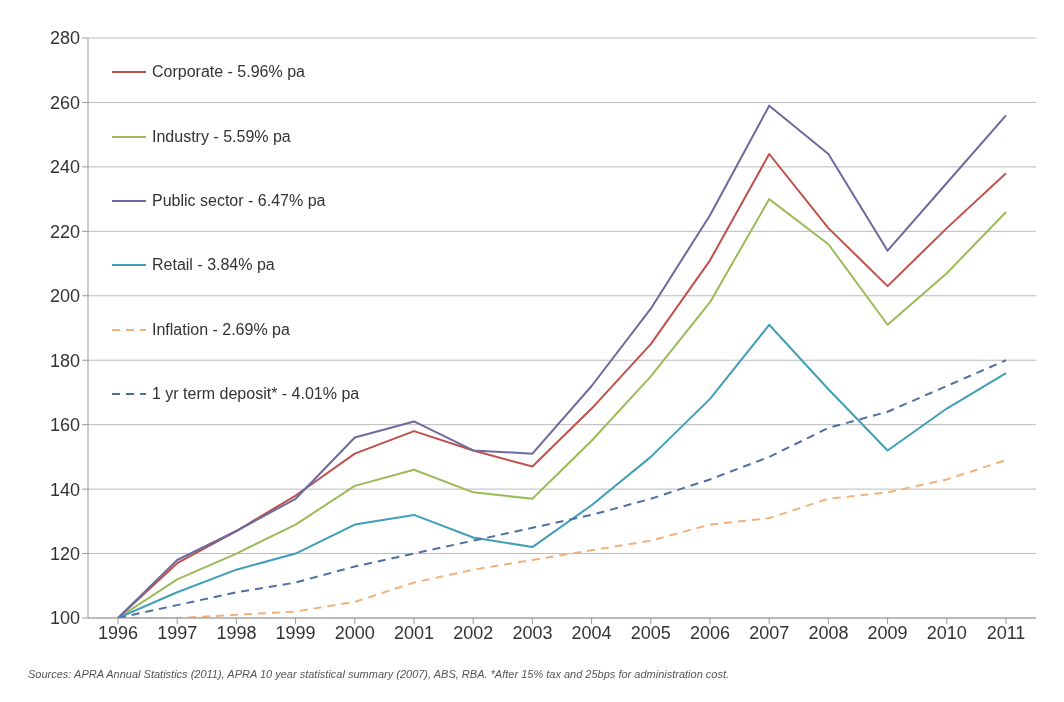 This screenshot has height=702, width=1064. Describe the element at coordinates (532, 632) in the screenshot. I see `x-tick-label: 2003` at that location.